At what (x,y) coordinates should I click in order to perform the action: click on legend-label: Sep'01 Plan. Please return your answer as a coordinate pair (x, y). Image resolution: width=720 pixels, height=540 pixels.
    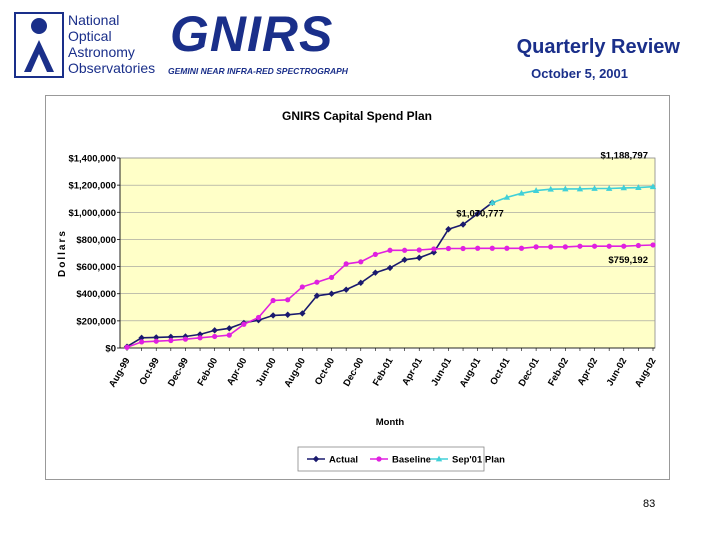
    Looking at the image, I should click on (478, 460).